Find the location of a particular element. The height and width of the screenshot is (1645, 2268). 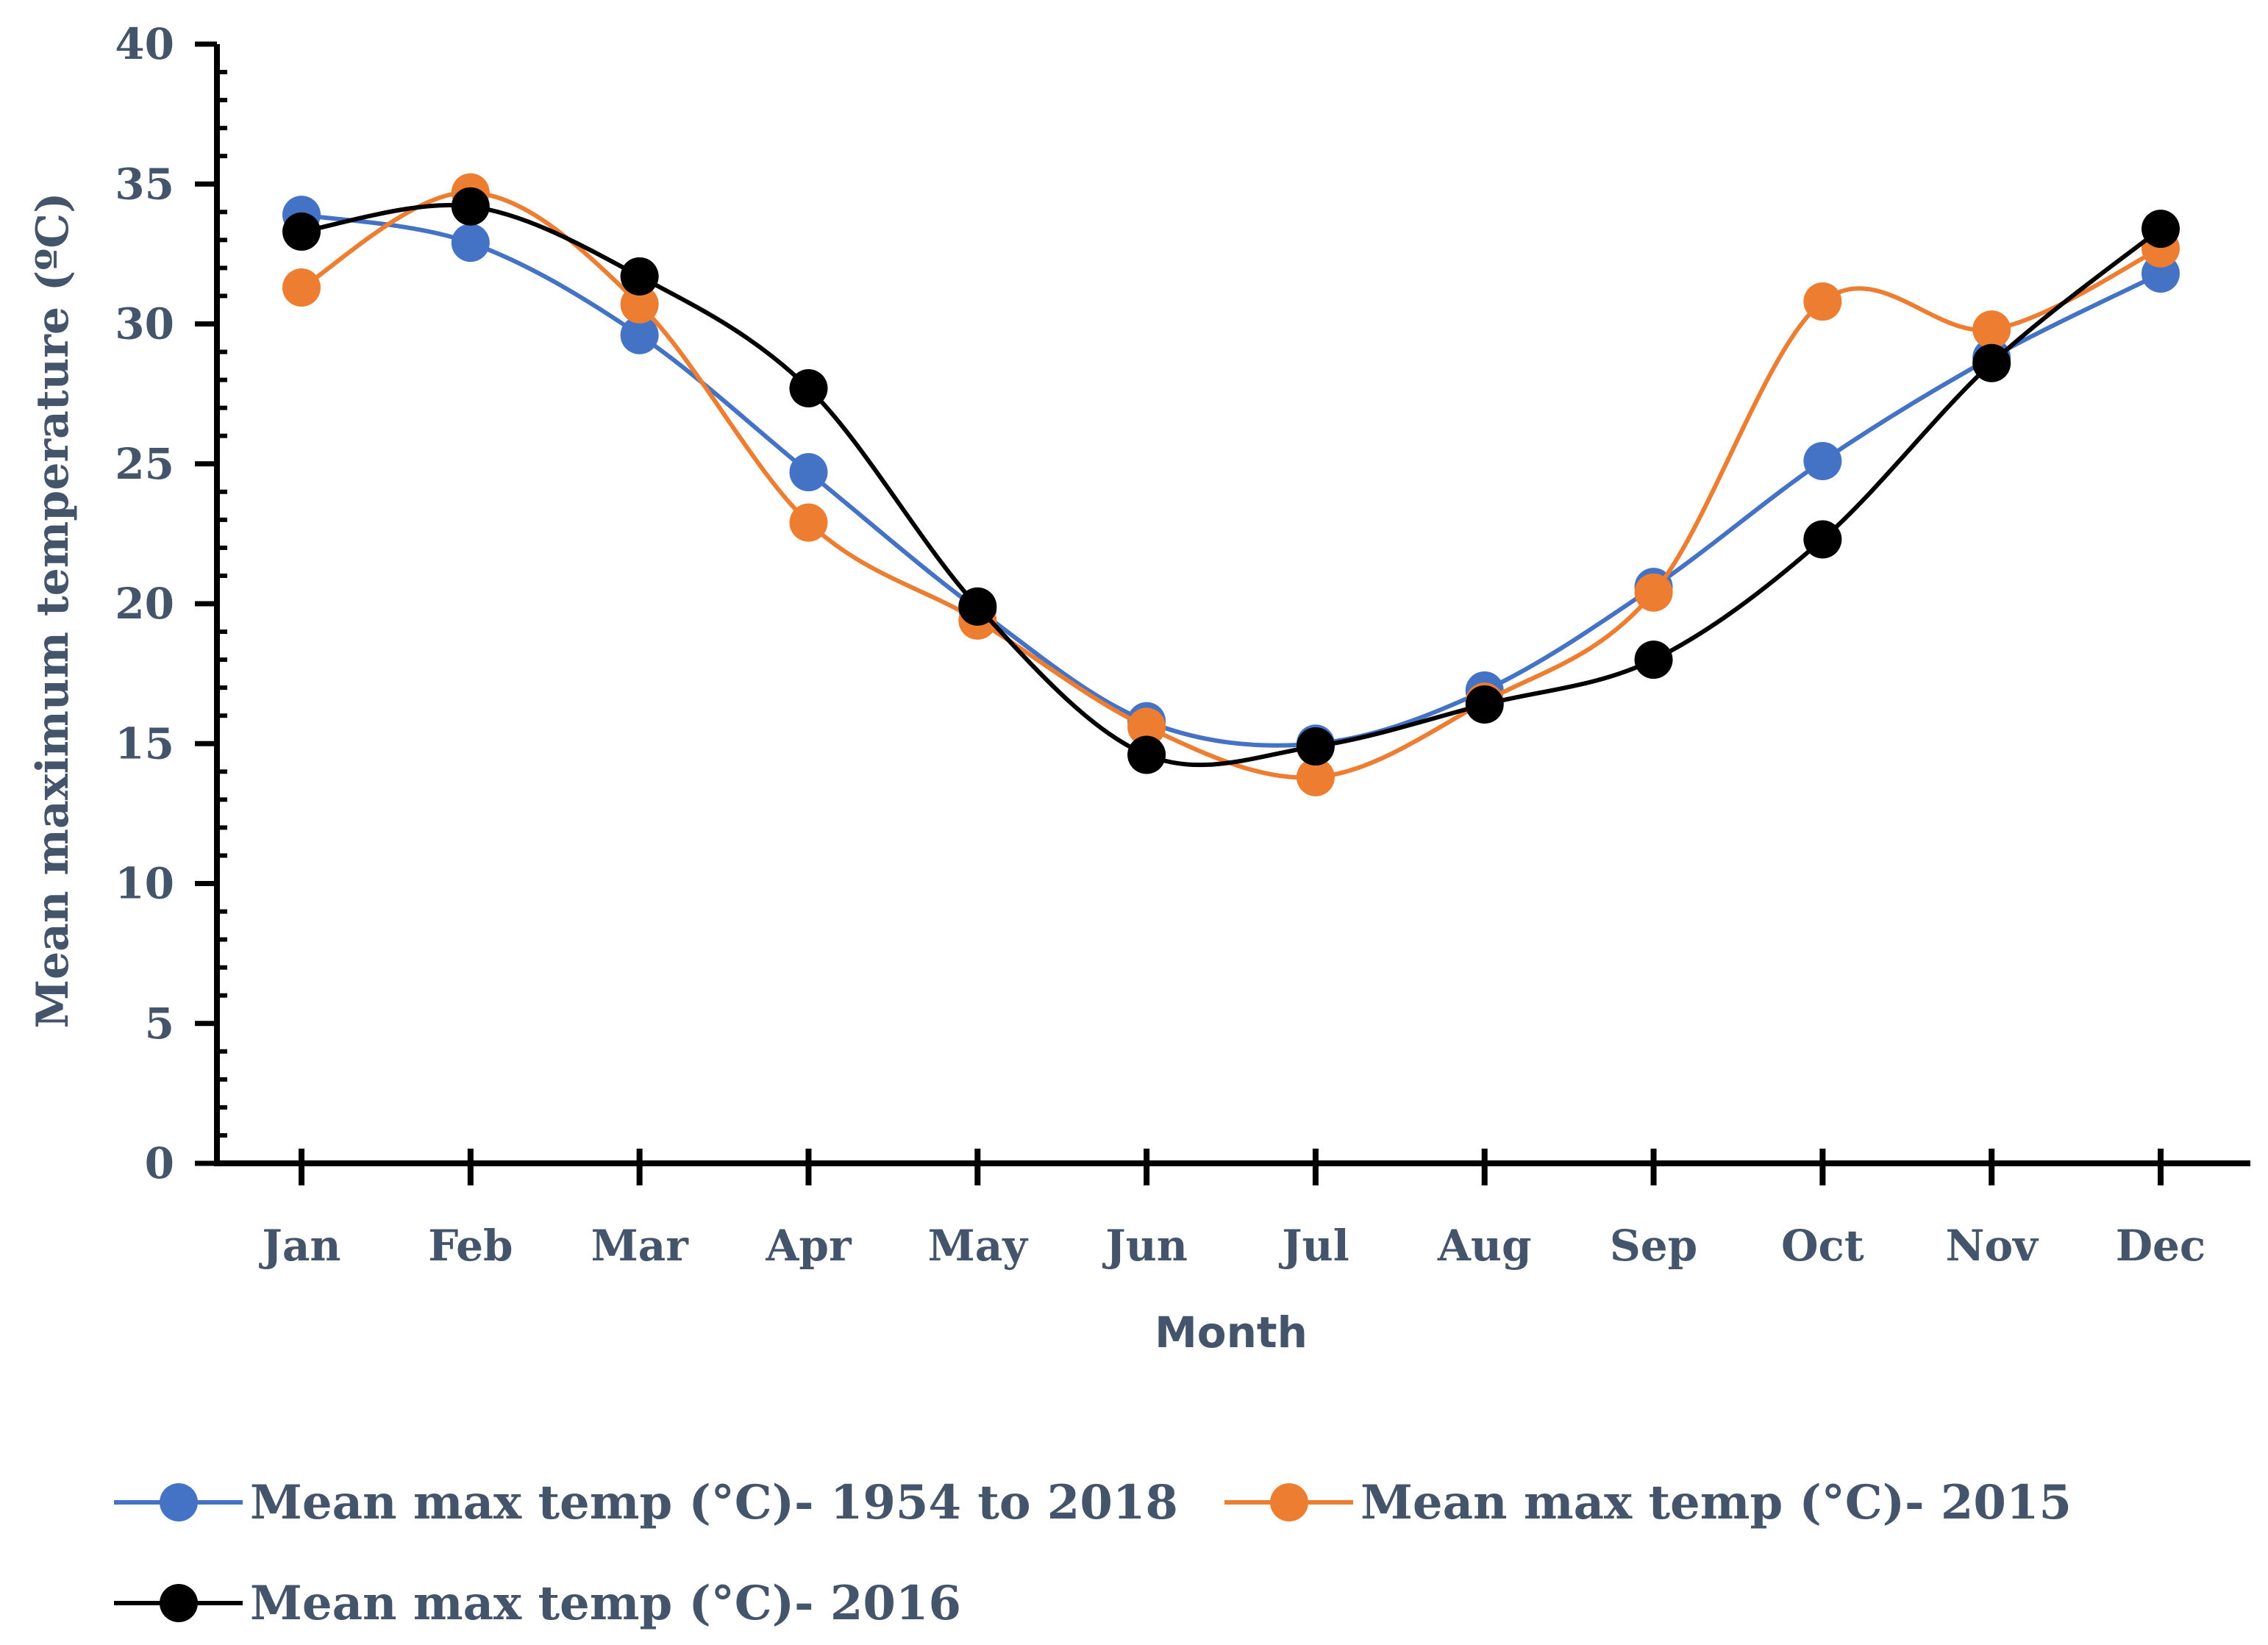

x-tick-label: Mar is located at coordinates (640, 1246).